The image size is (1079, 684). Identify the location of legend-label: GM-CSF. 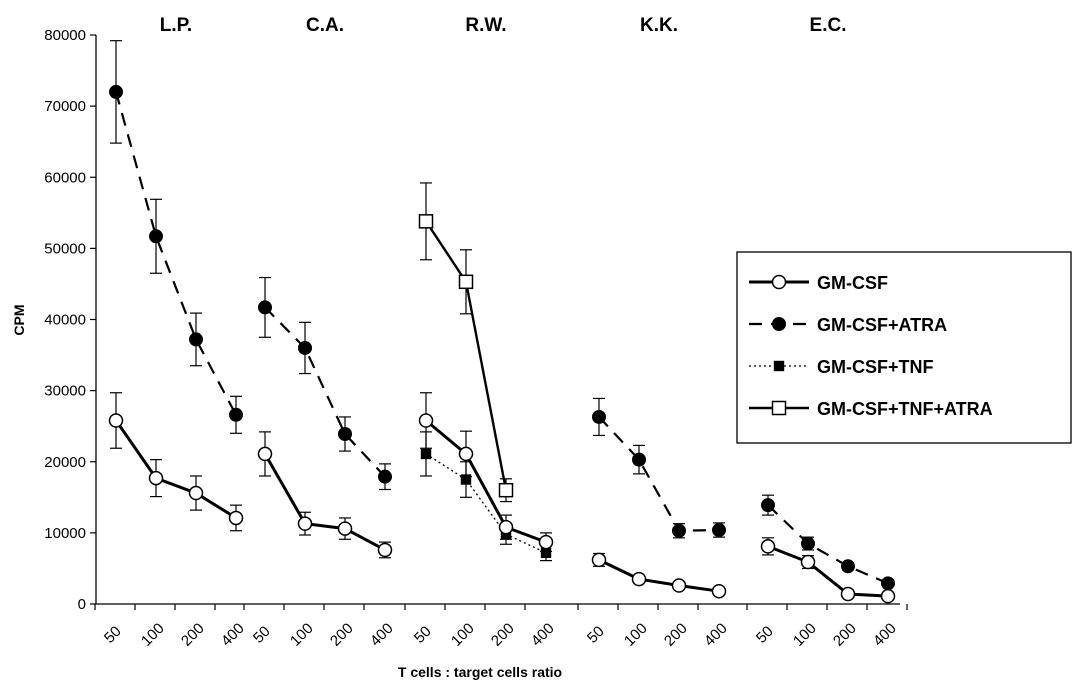
(852, 283).